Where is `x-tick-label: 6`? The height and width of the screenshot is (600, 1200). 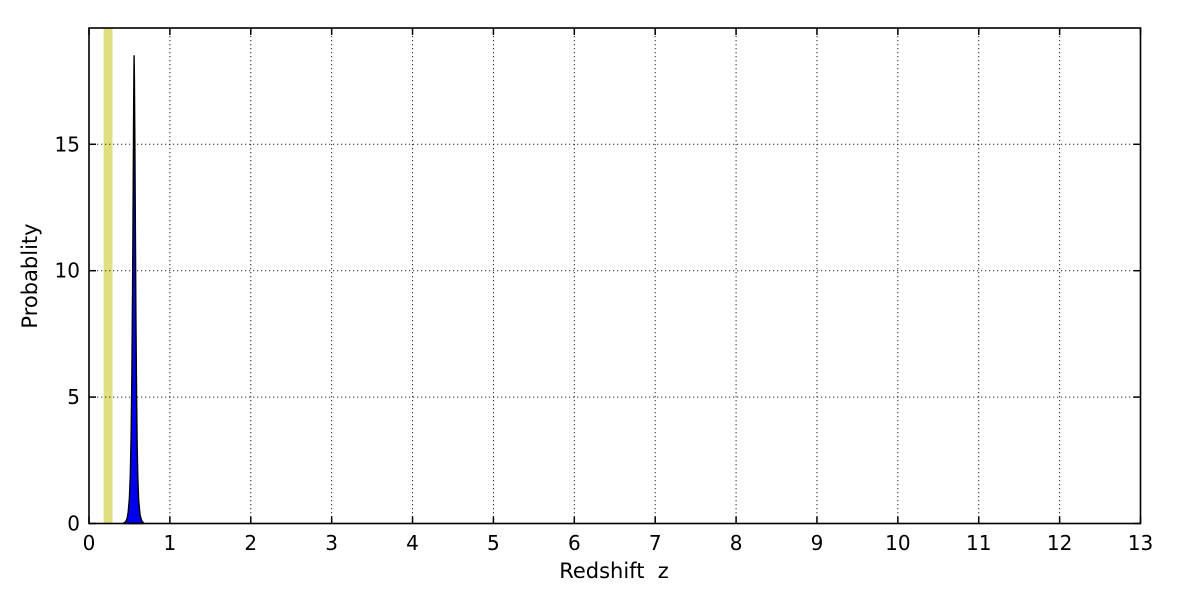
x-tick-label: 6 is located at coordinates (574, 543).